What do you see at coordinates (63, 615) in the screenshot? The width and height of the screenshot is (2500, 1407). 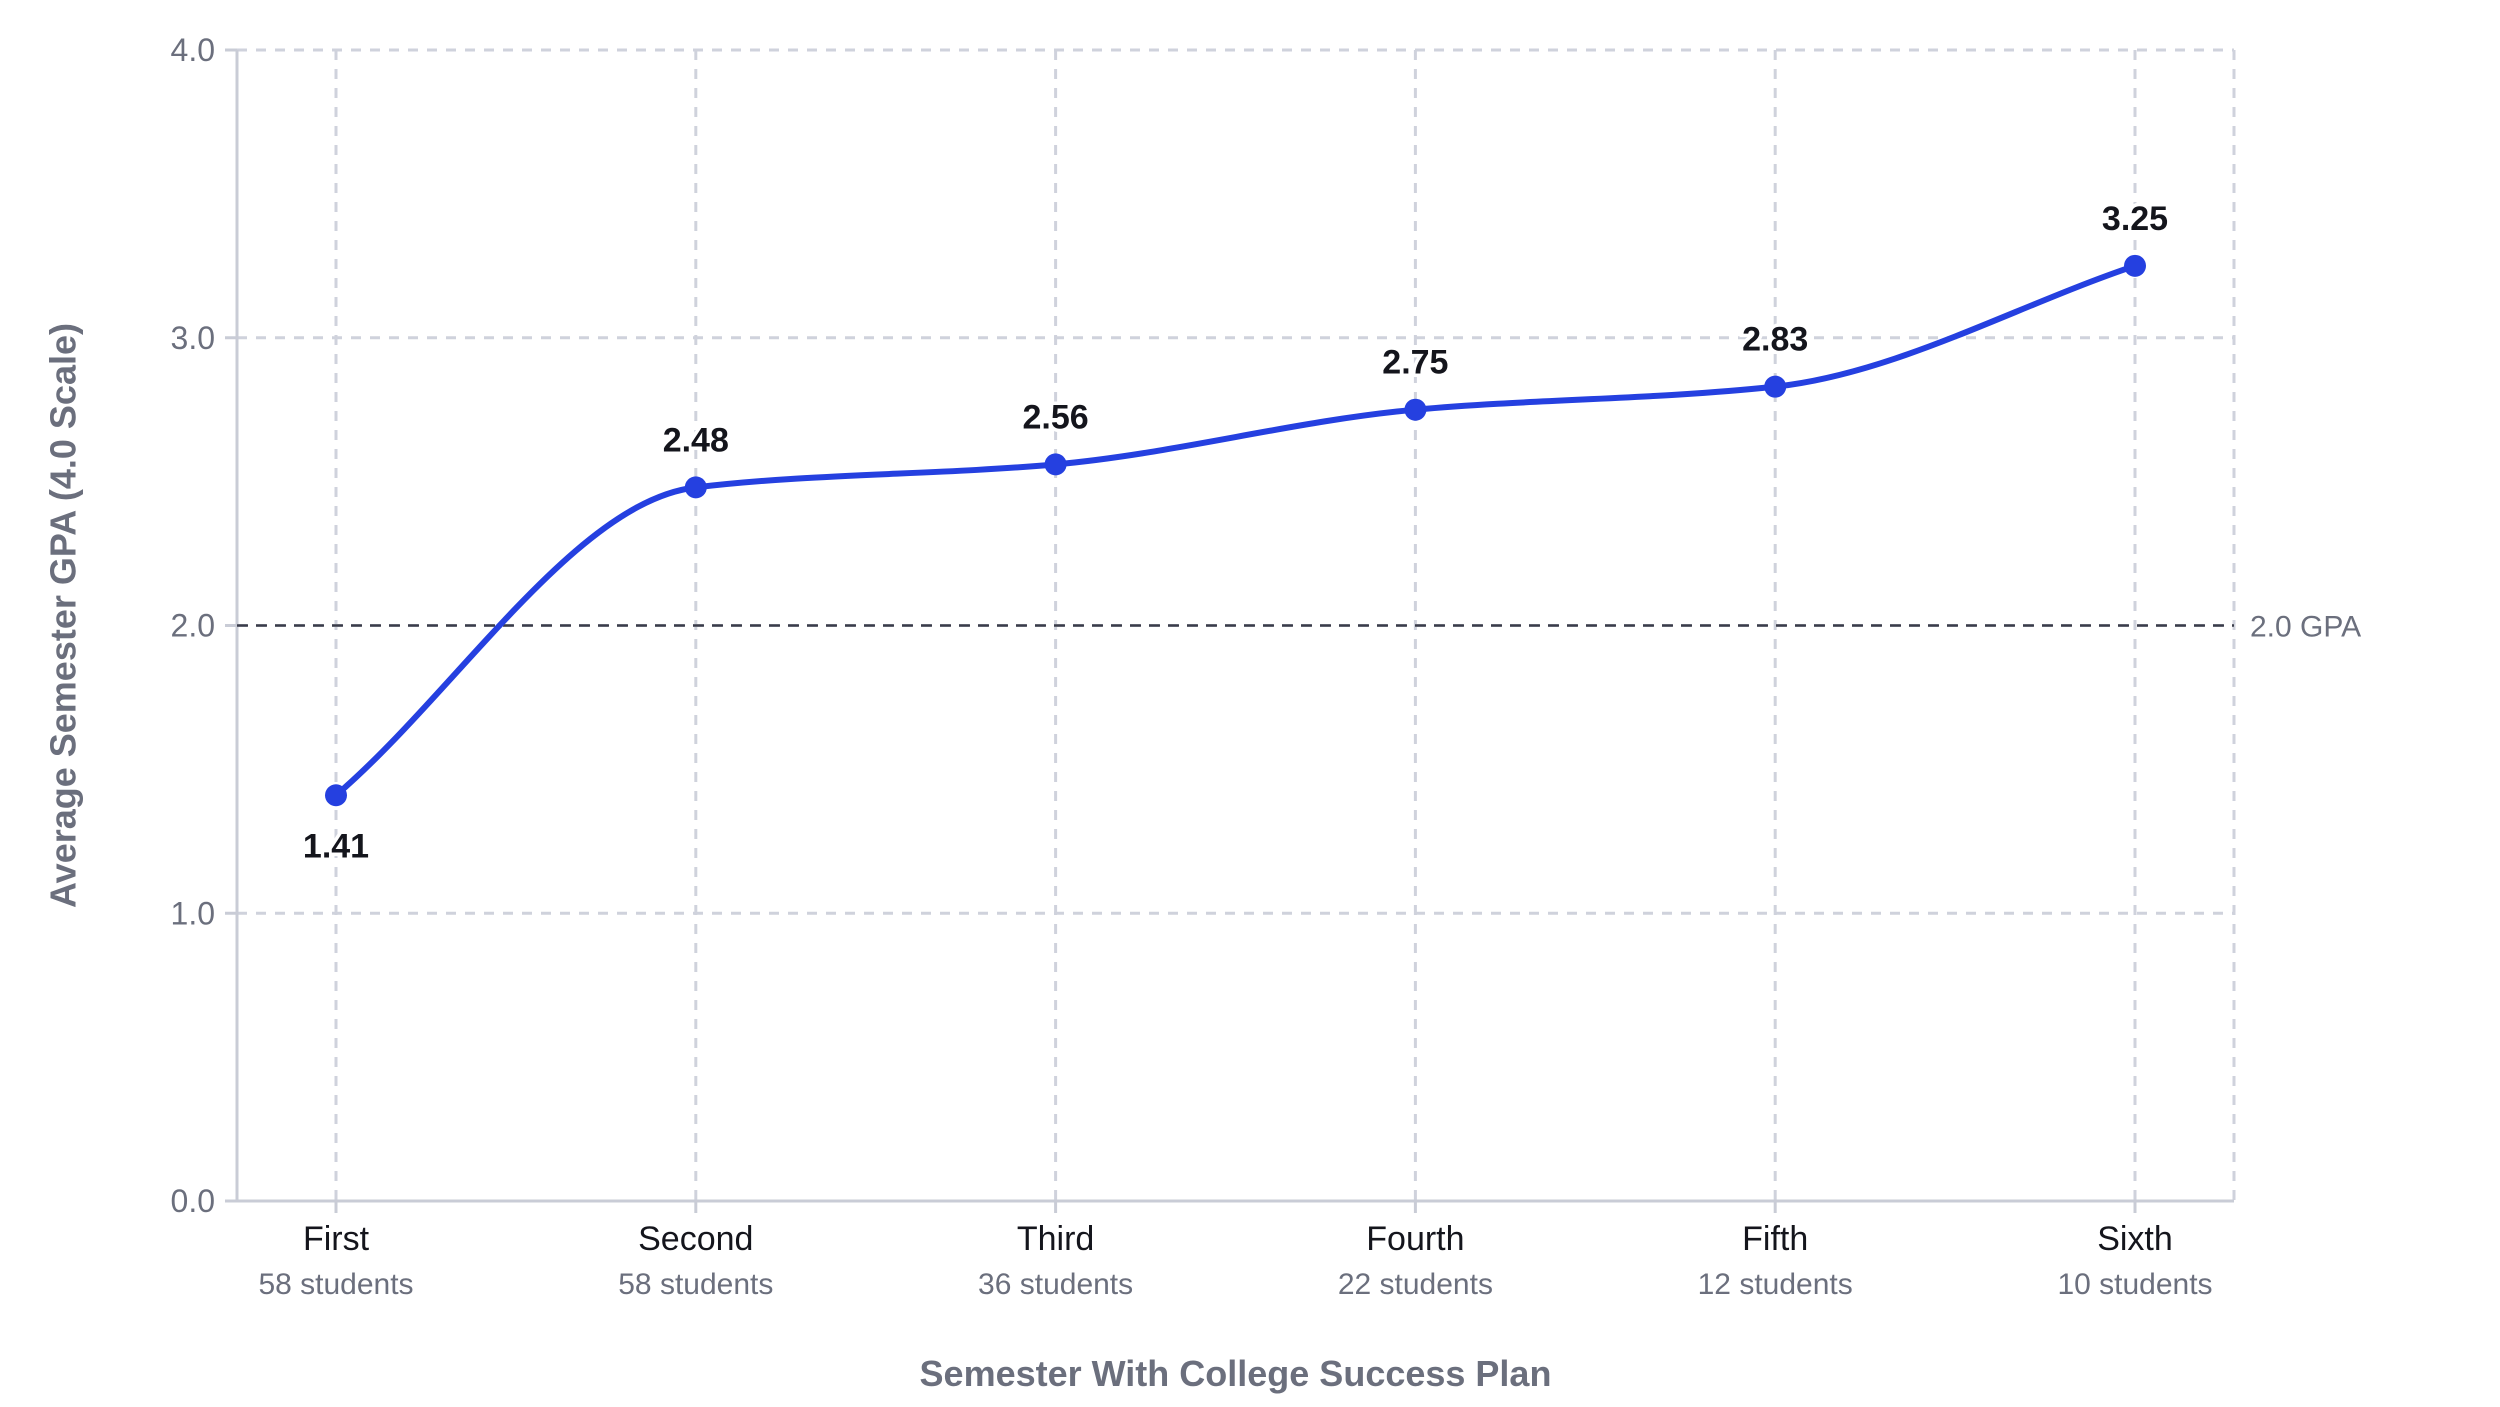 I see `y-axis-title: Average Semester GPA (4.0 Scale)` at bounding box center [63, 615].